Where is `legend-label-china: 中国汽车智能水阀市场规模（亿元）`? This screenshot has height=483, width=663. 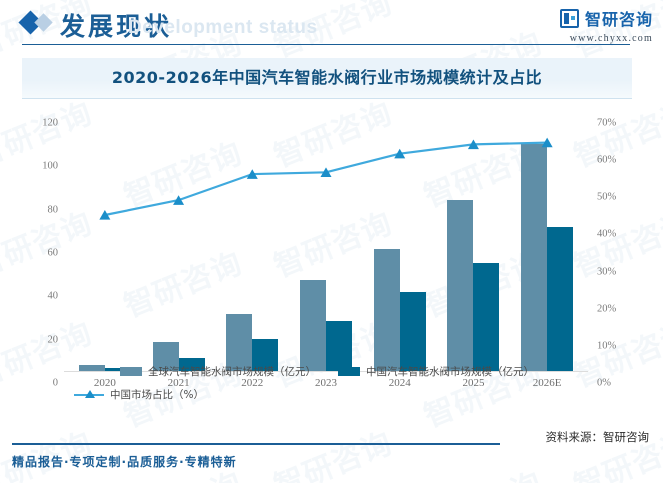
legend-label-china: 中国汽车智能水阀市场规模（亿元） is located at coordinates (450, 372).